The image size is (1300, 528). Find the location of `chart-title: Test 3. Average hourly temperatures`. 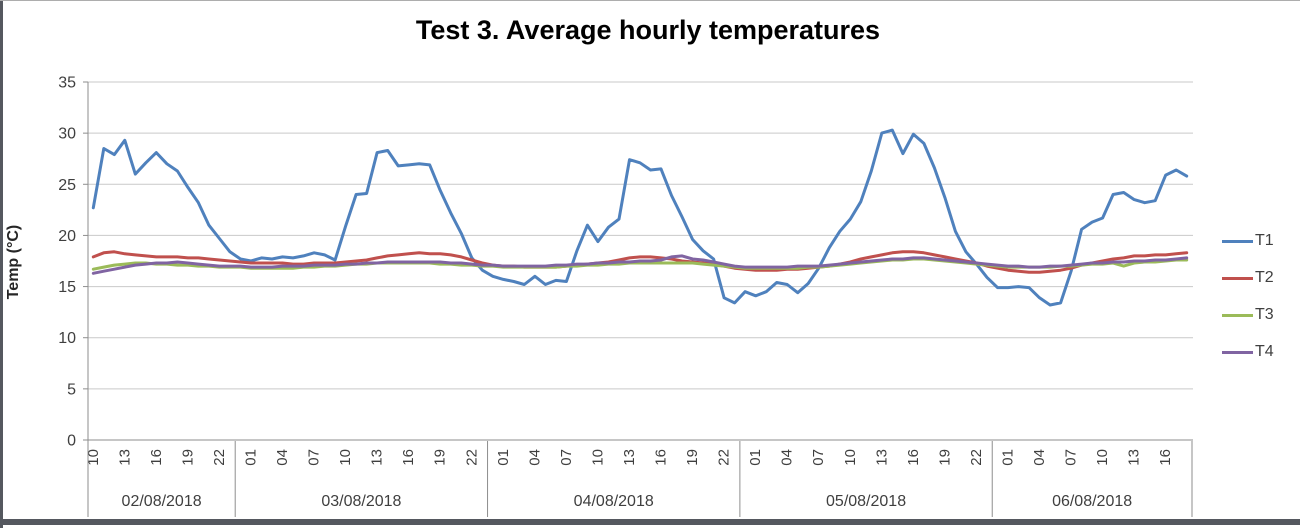

chart-title: Test 3. Average hourly temperatures is located at coordinates (648, 30).